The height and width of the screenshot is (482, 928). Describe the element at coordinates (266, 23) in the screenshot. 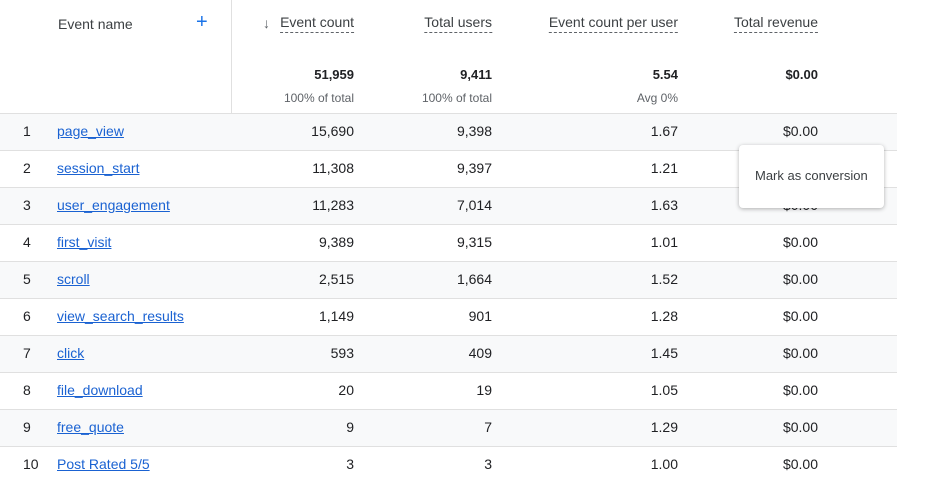

I see `sort-arrow: ↓` at that location.